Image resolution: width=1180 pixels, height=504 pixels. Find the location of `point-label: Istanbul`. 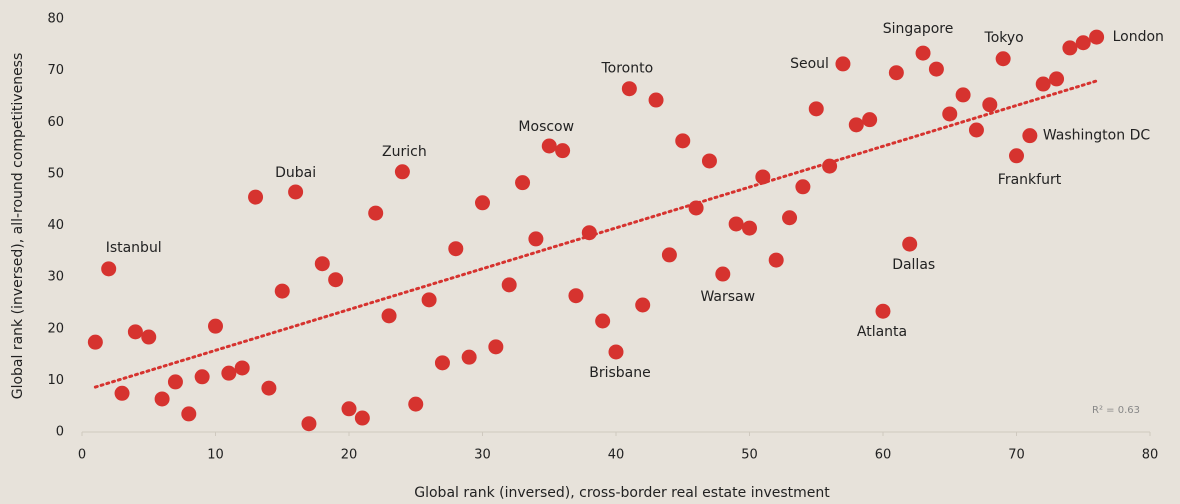

point-label: Istanbul is located at coordinates (134, 248).